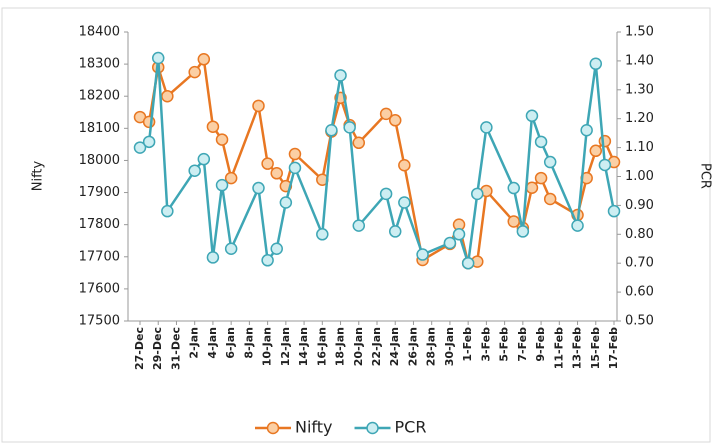 This screenshot has width=713, height=445. What do you see at coordinates (248, 343) in the screenshot?
I see `x-tick-label: 8-Jan` at bounding box center [248, 343].